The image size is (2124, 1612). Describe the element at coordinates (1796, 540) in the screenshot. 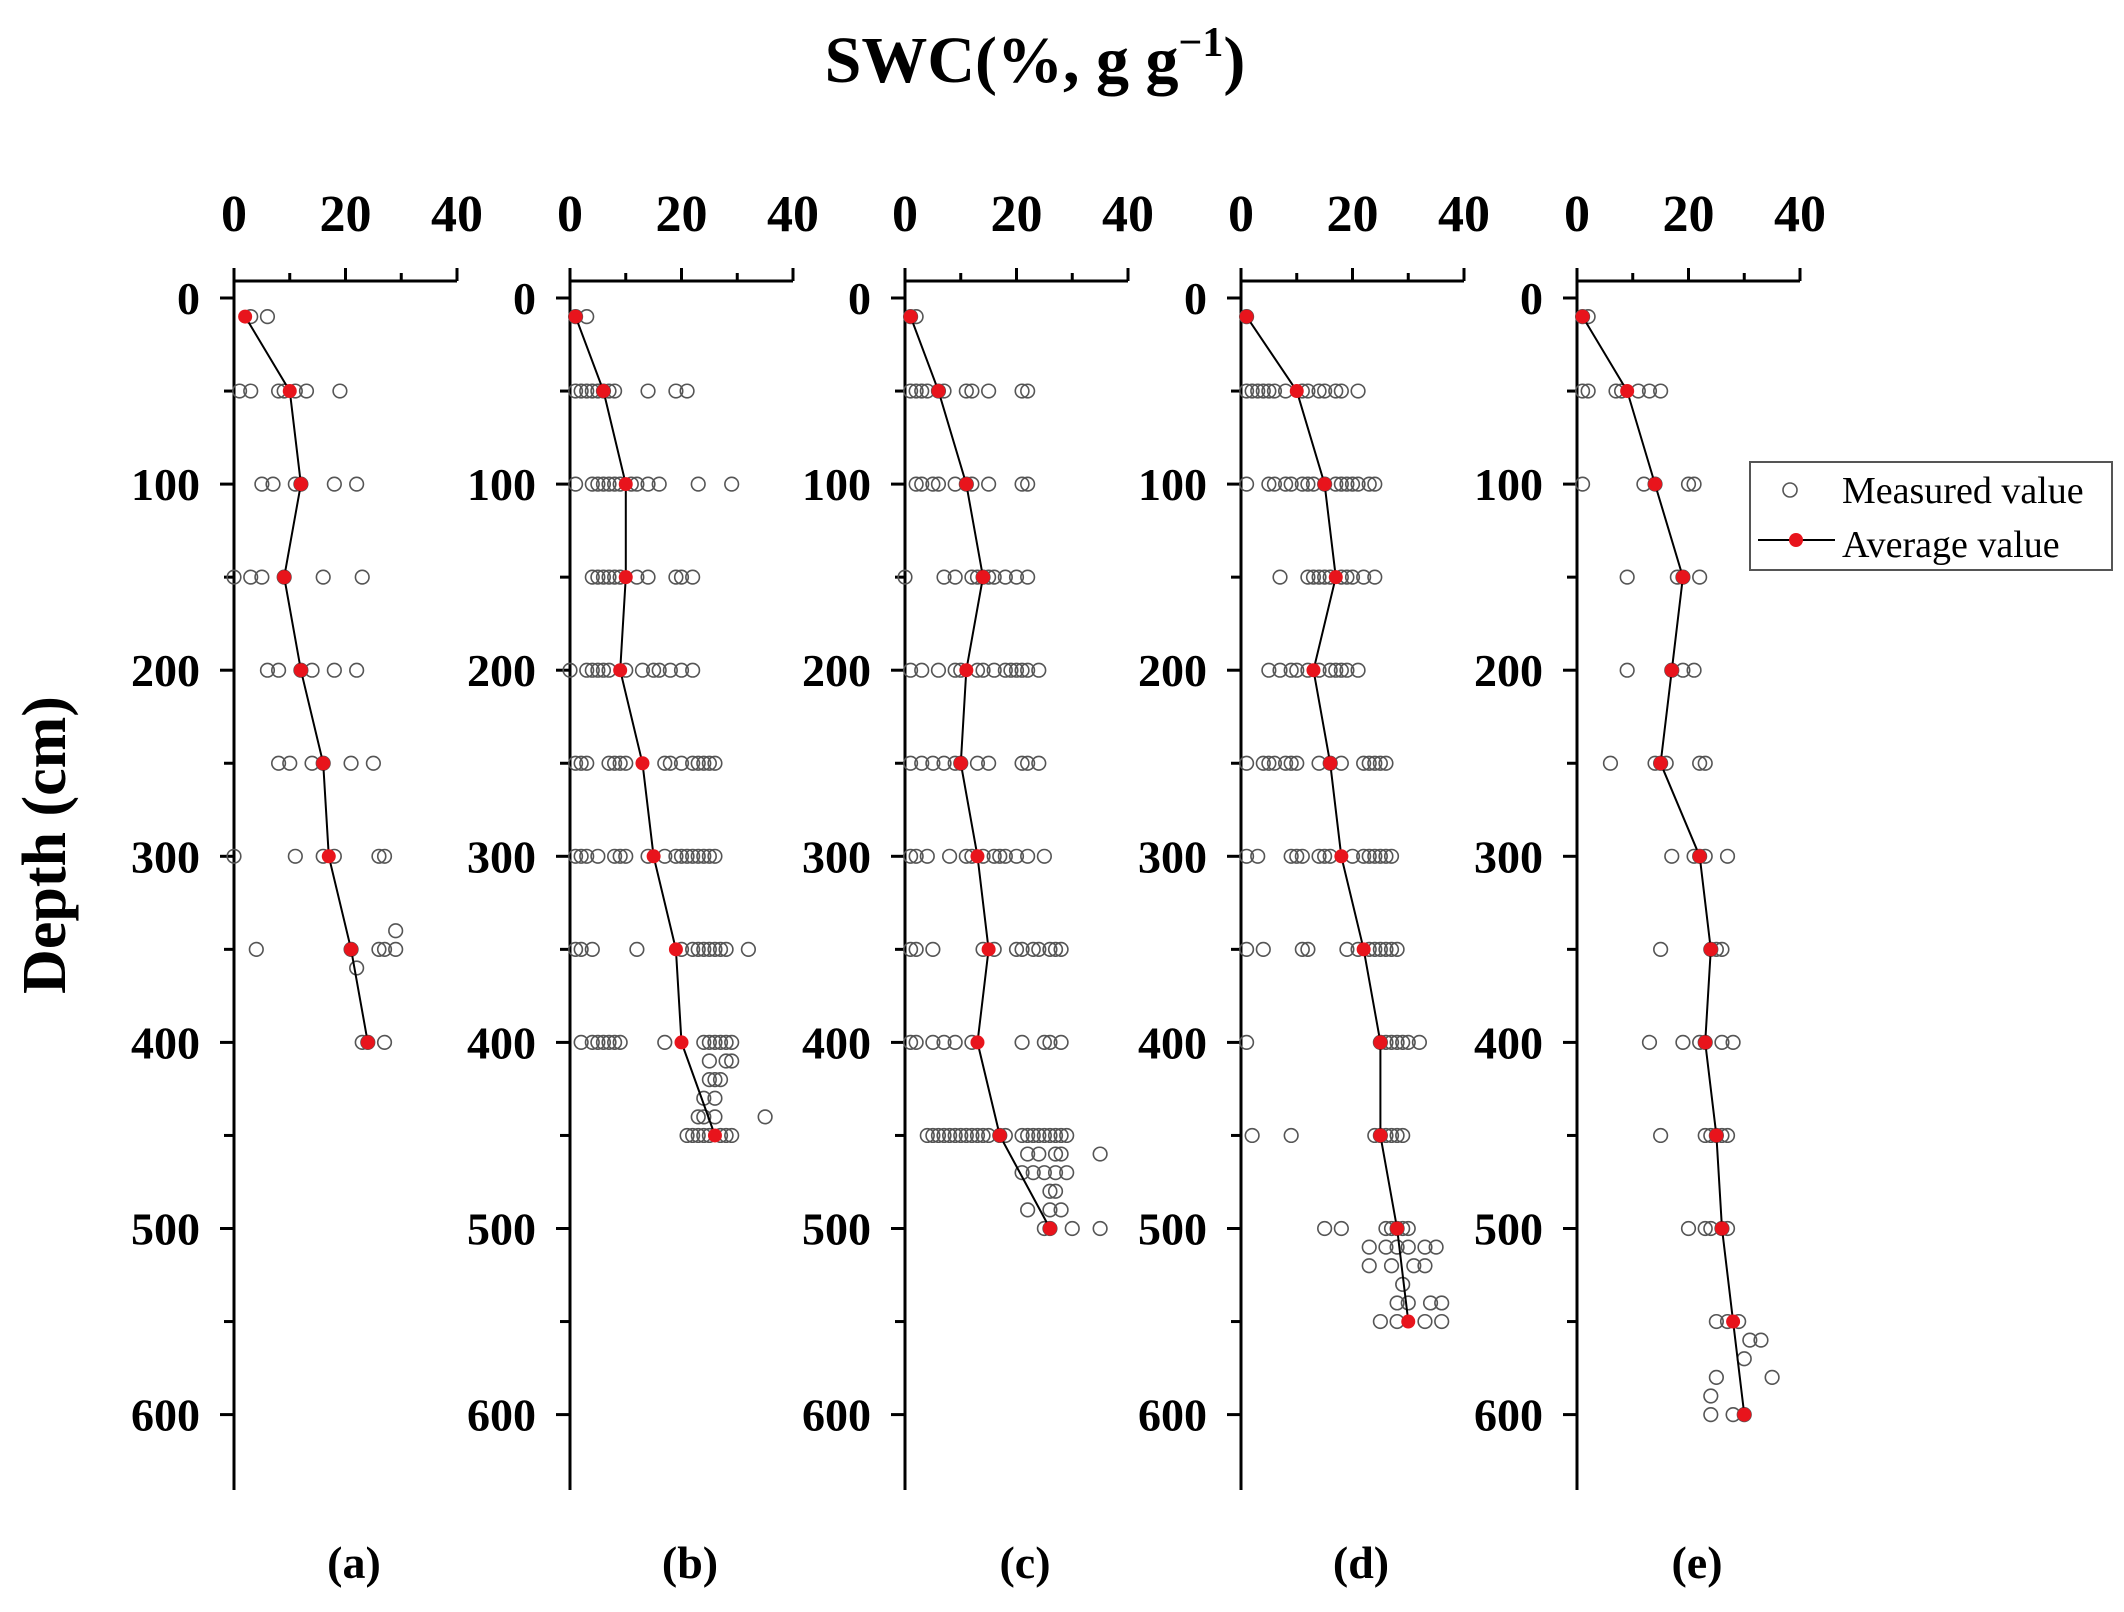

I see `legend-average-marker` at that location.